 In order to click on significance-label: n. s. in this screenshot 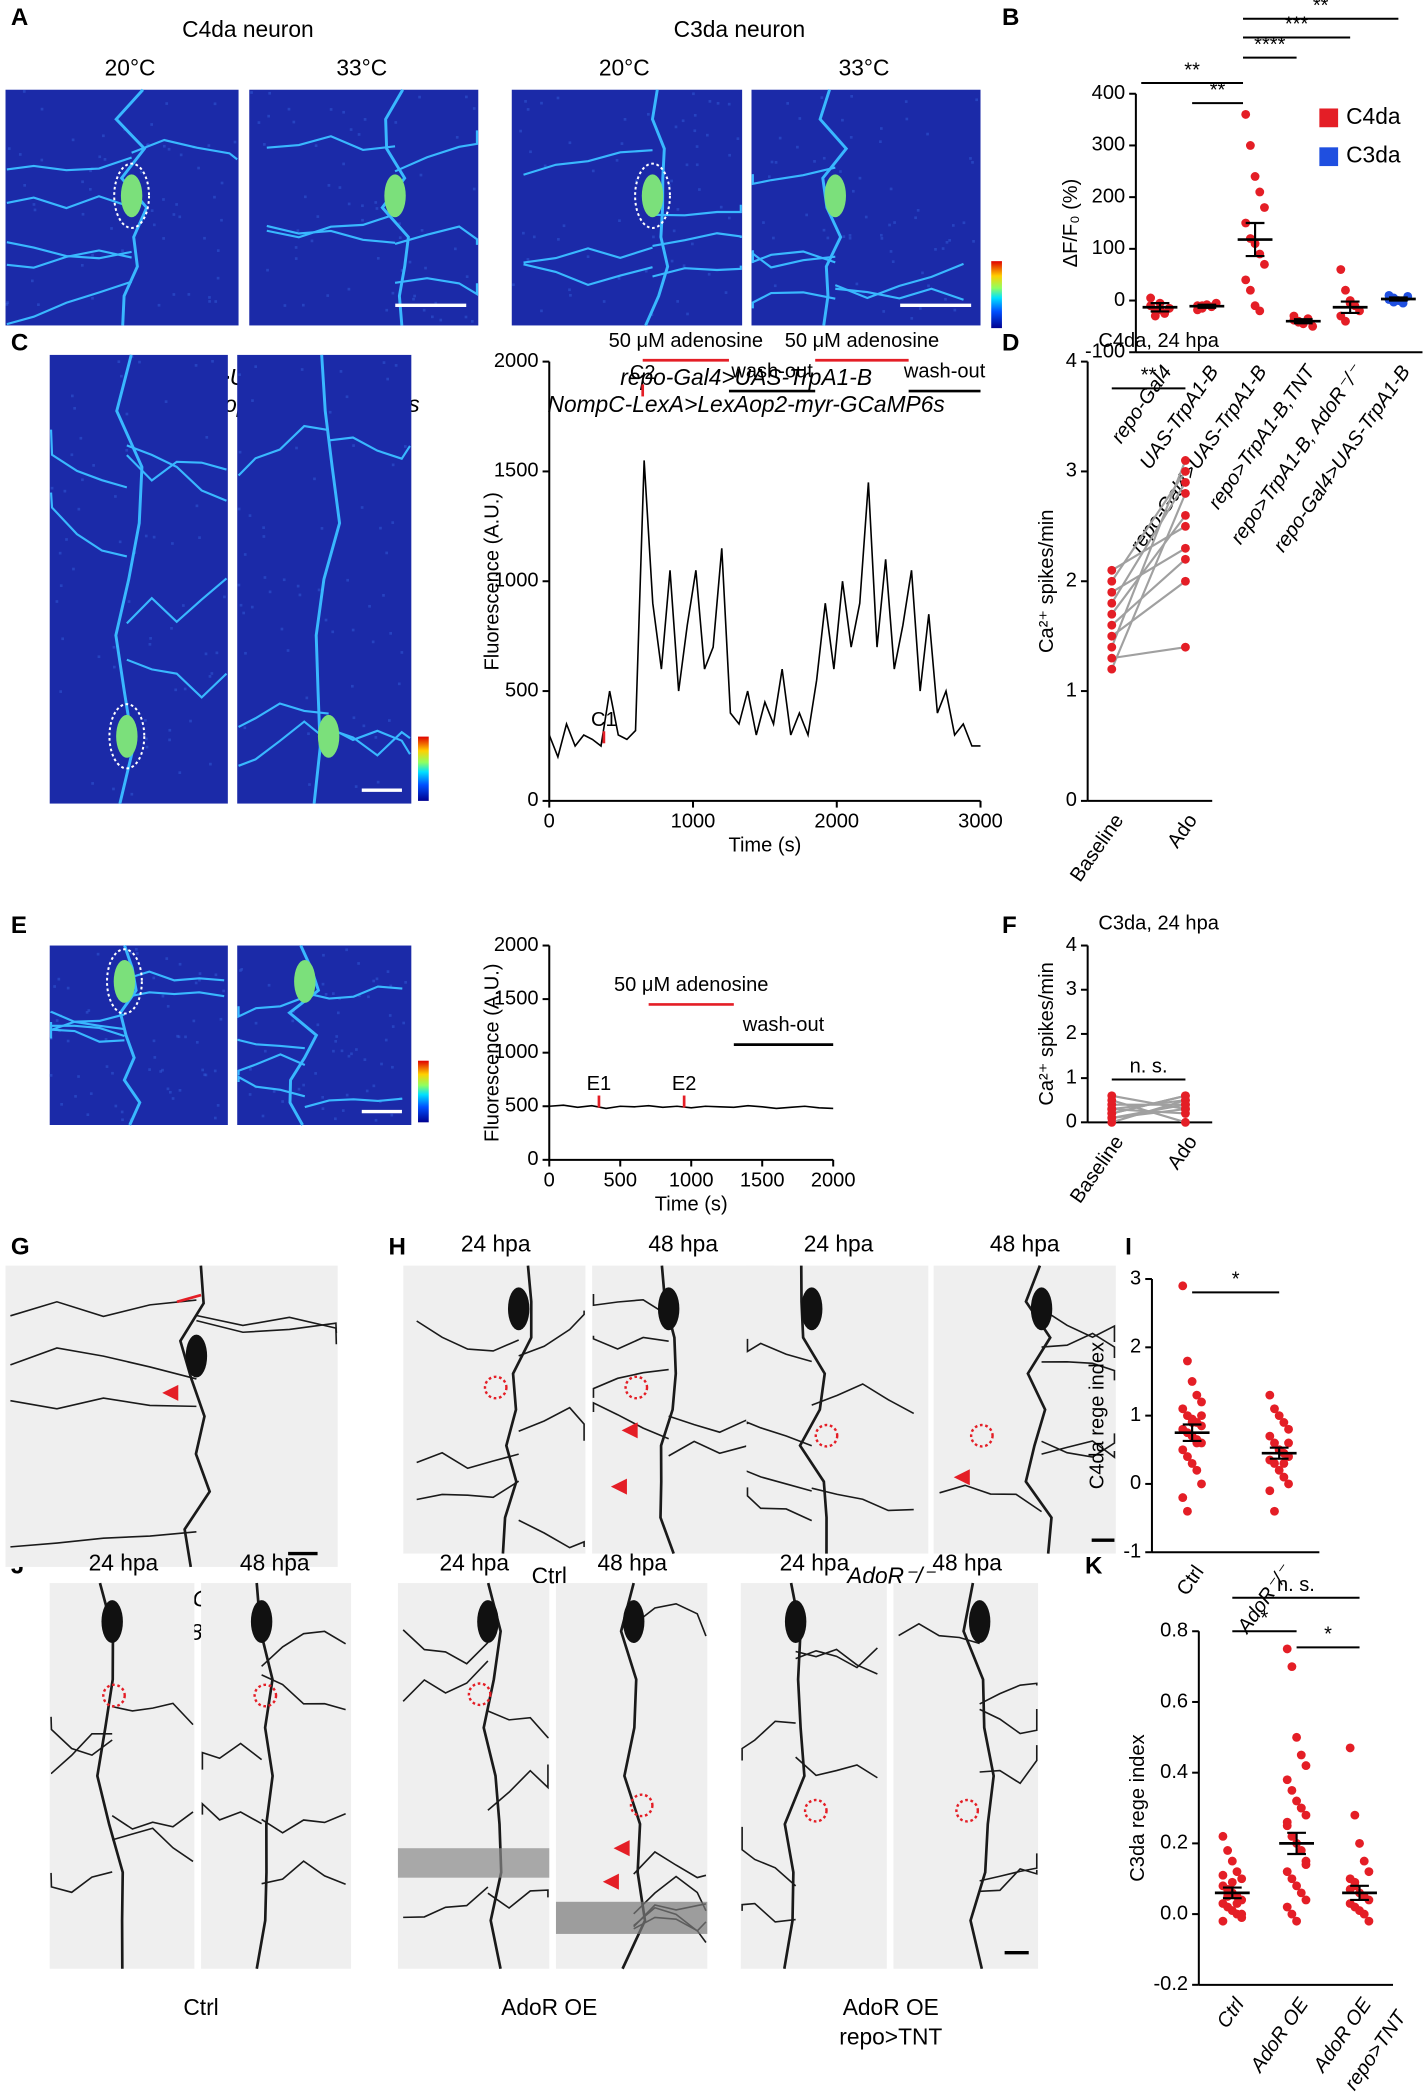, I will do `click(1296, 1585)`.